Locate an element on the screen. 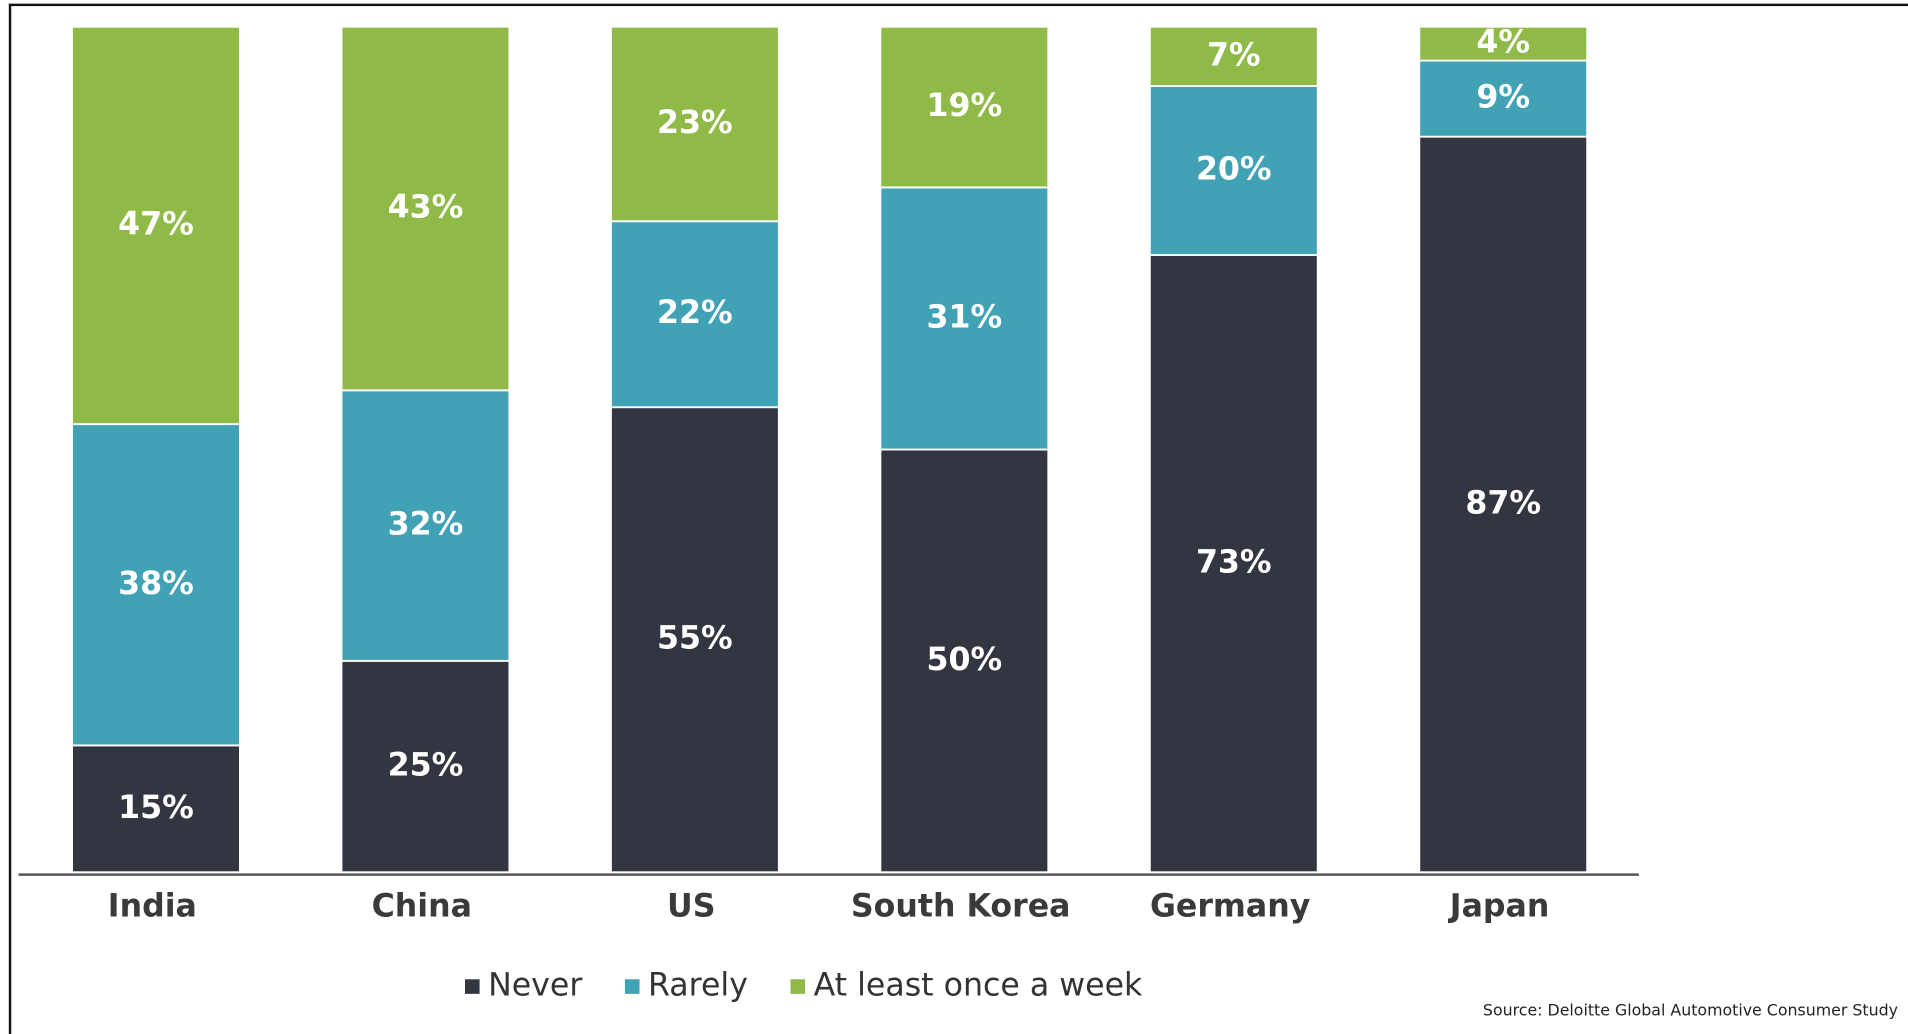  data-label: 55% is located at coordinates (695, 639).